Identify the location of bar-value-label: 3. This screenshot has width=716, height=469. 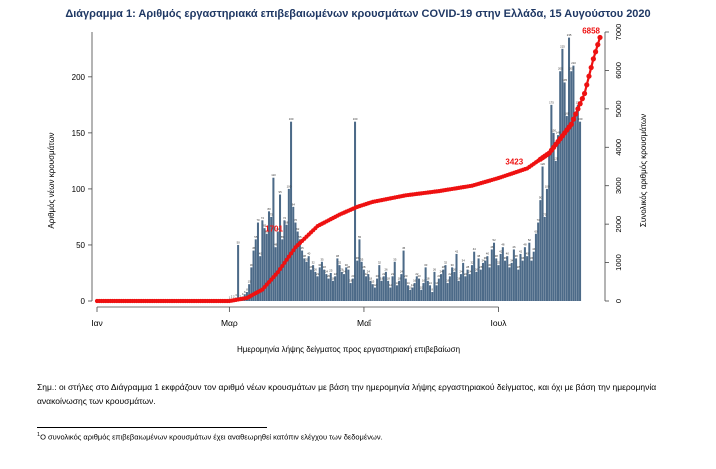
(236, 295).